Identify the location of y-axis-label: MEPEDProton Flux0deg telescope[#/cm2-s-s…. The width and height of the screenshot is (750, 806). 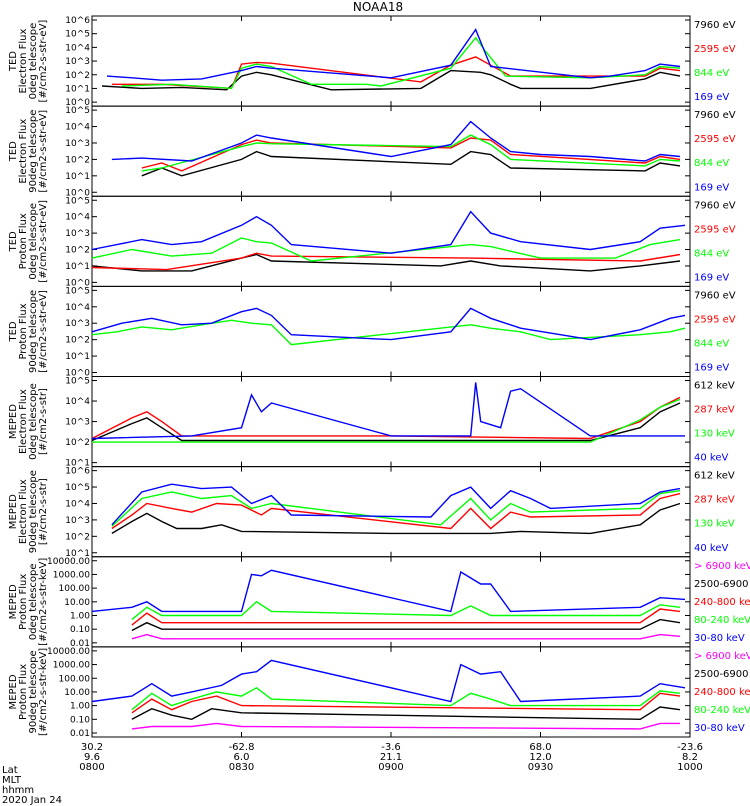
(28, 602).